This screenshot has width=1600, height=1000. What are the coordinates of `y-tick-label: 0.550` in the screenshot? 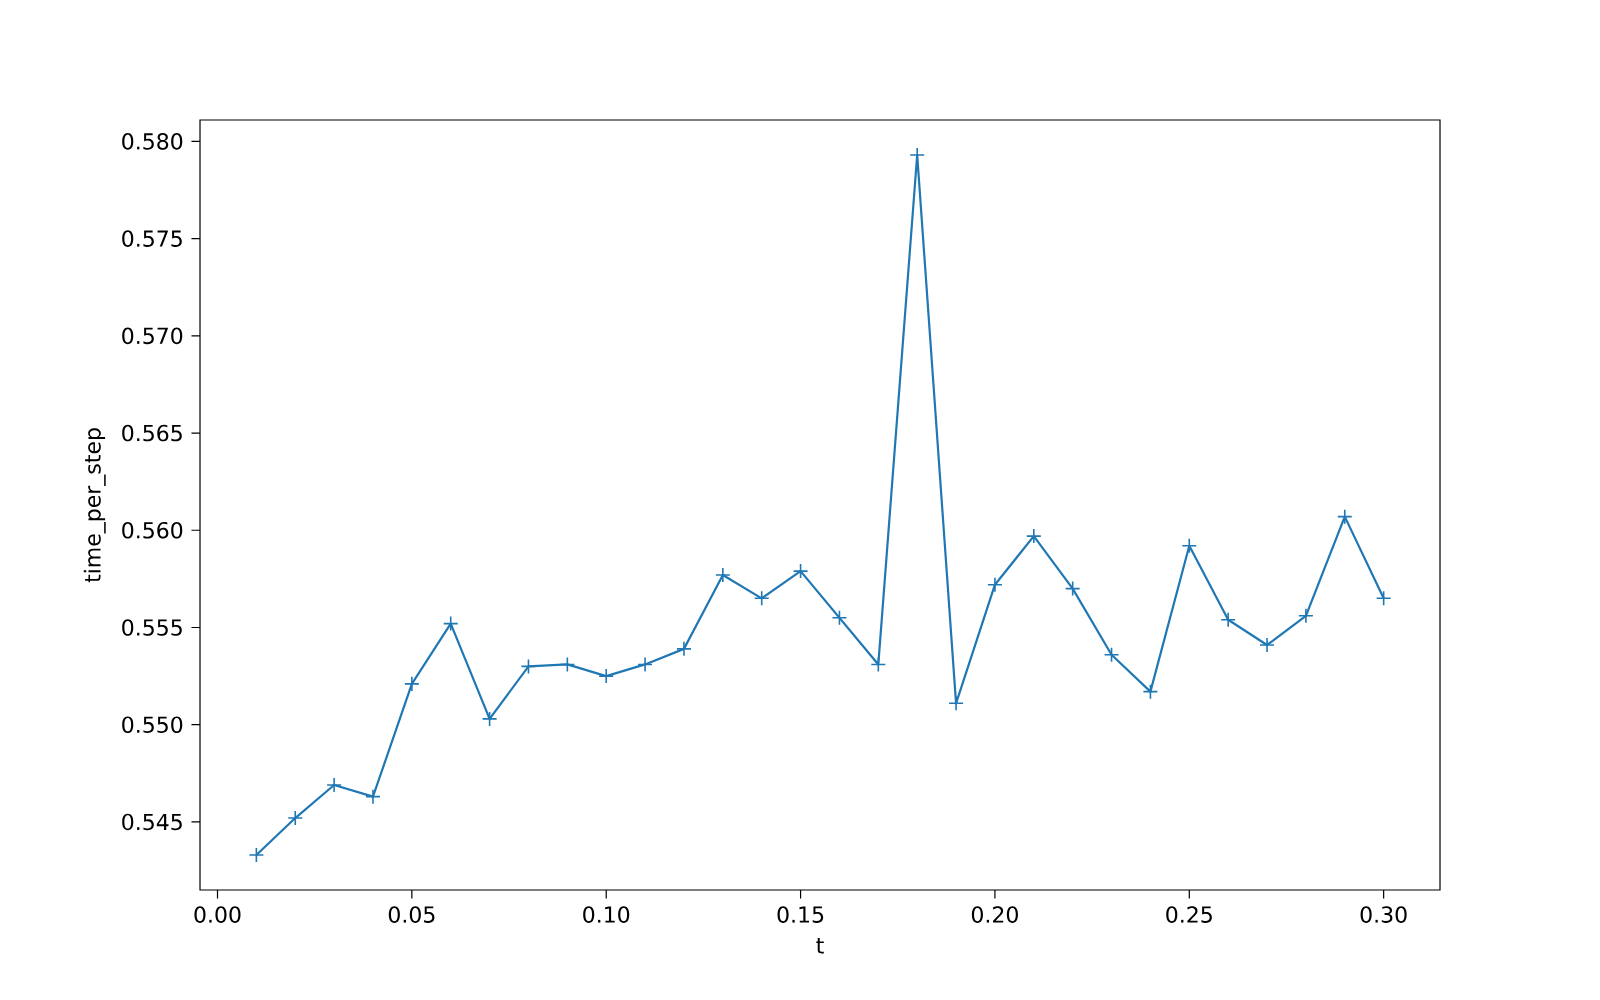 It's located at (152, 725).